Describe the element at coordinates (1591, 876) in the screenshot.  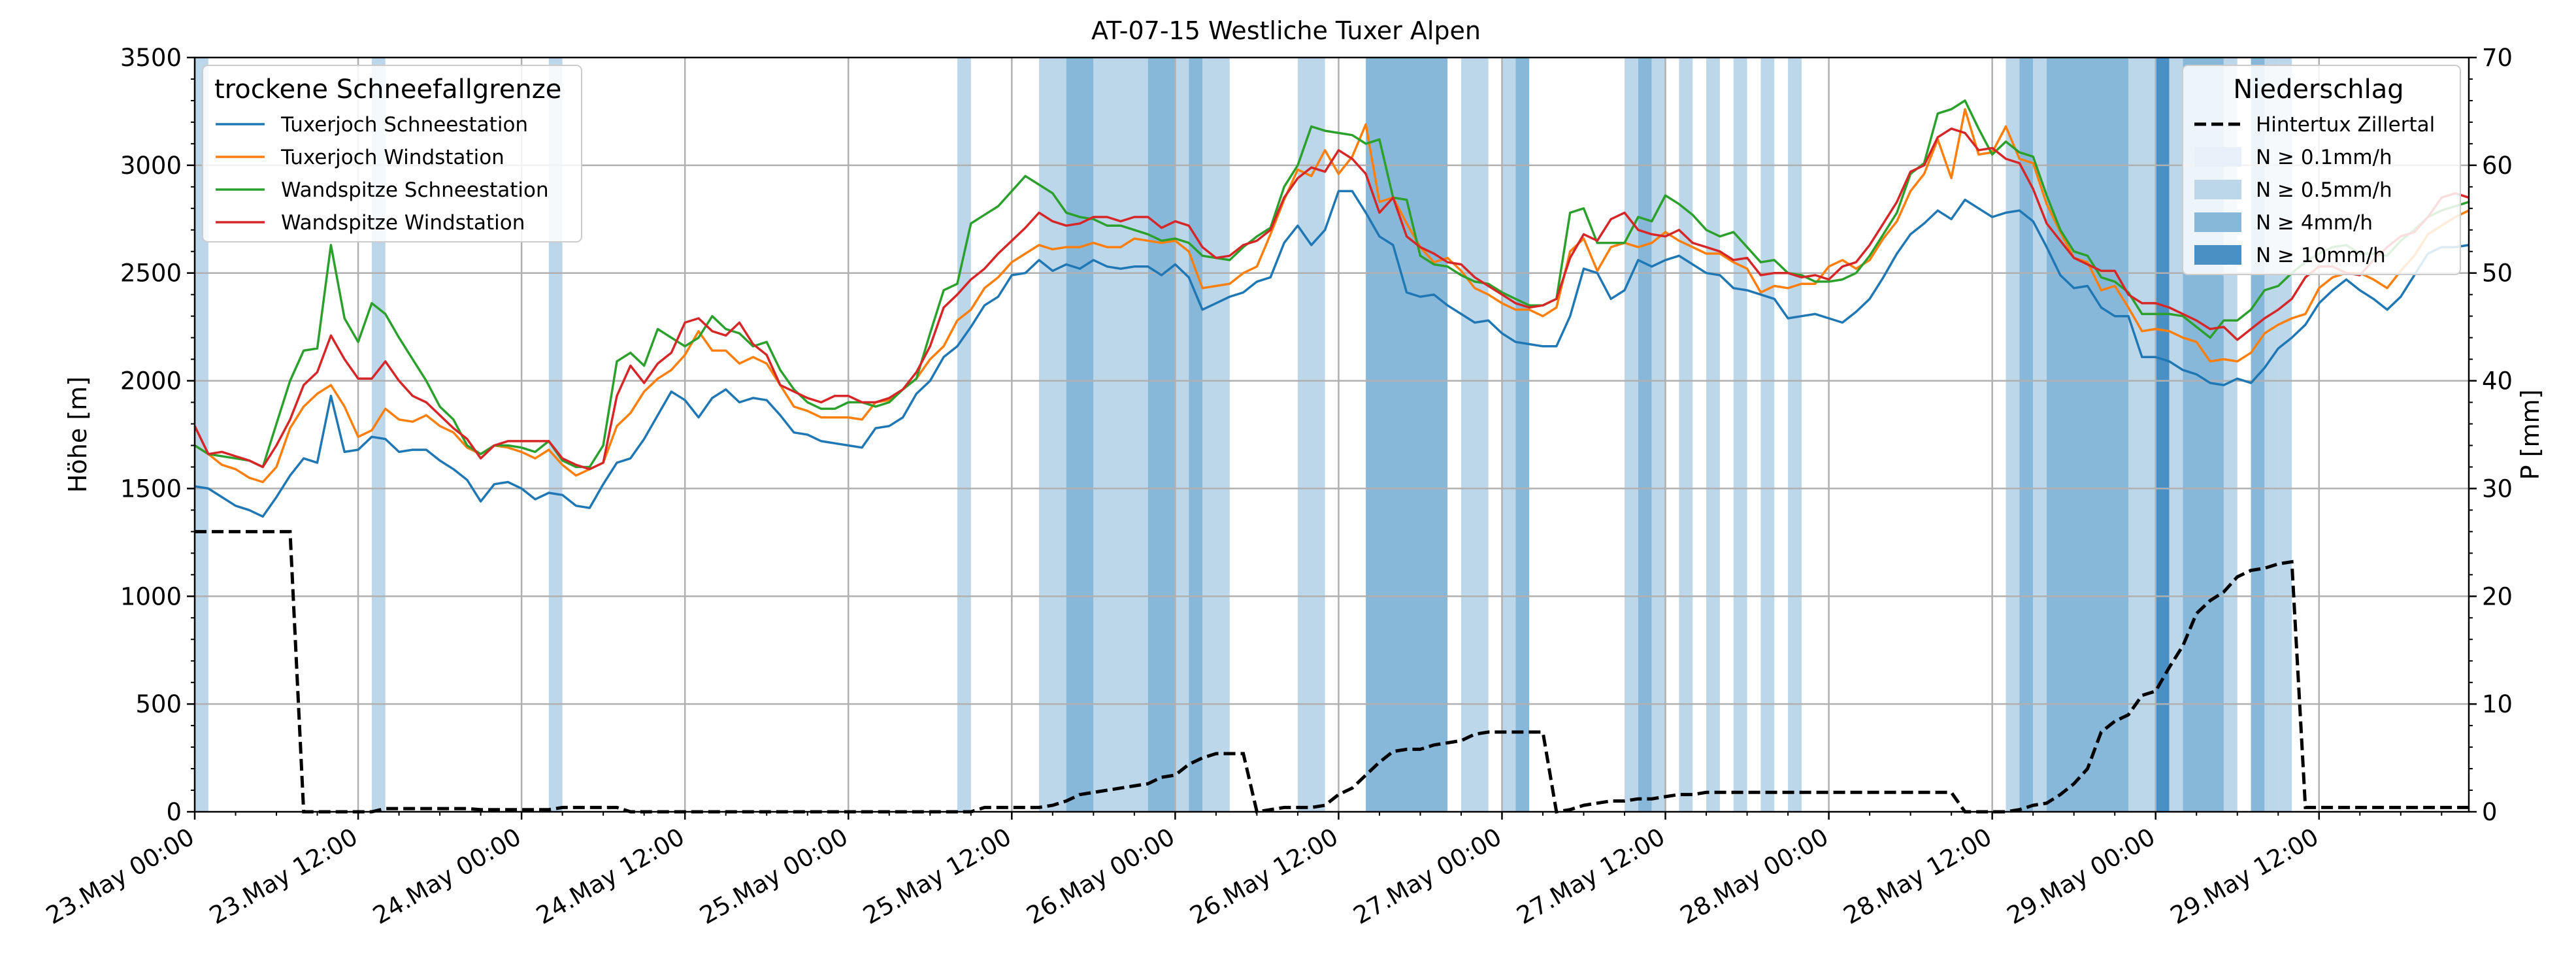
I see `x-tick-label: 27.May 12:00` at that location.